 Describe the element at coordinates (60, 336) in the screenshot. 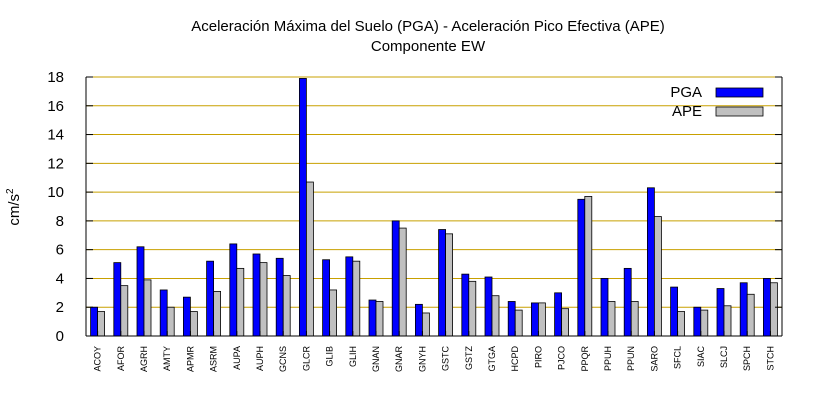

I see `y-tick-label: 0` at that location.